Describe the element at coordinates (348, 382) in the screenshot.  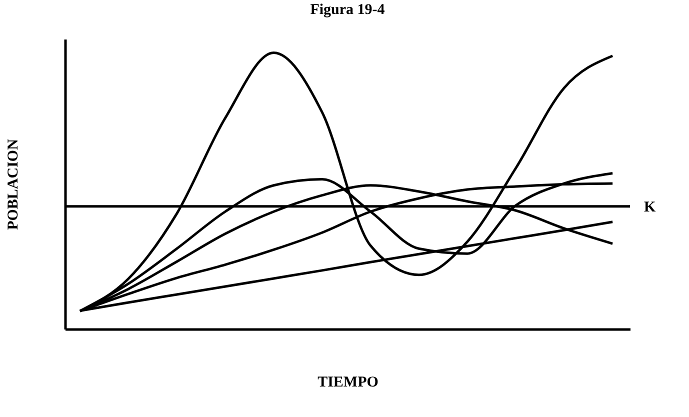
I see `x-axis-title: TIEMPO` at that location.